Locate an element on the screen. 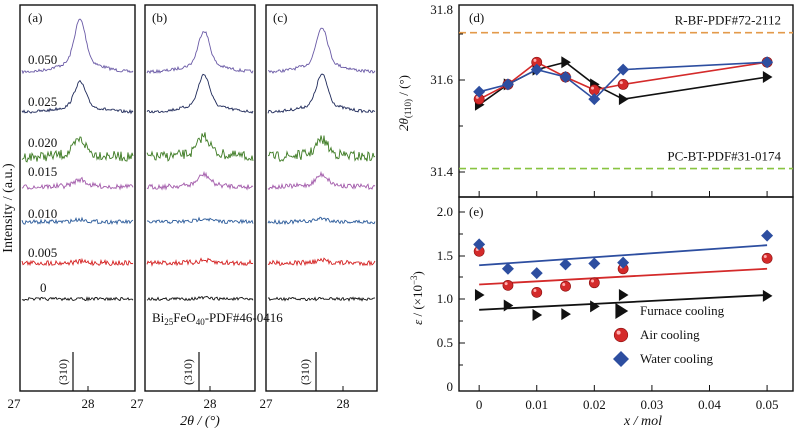 The width and height of the screenshot is (800, 429). curve-label-0010: 0.010 is located at coordinates (42, 213).